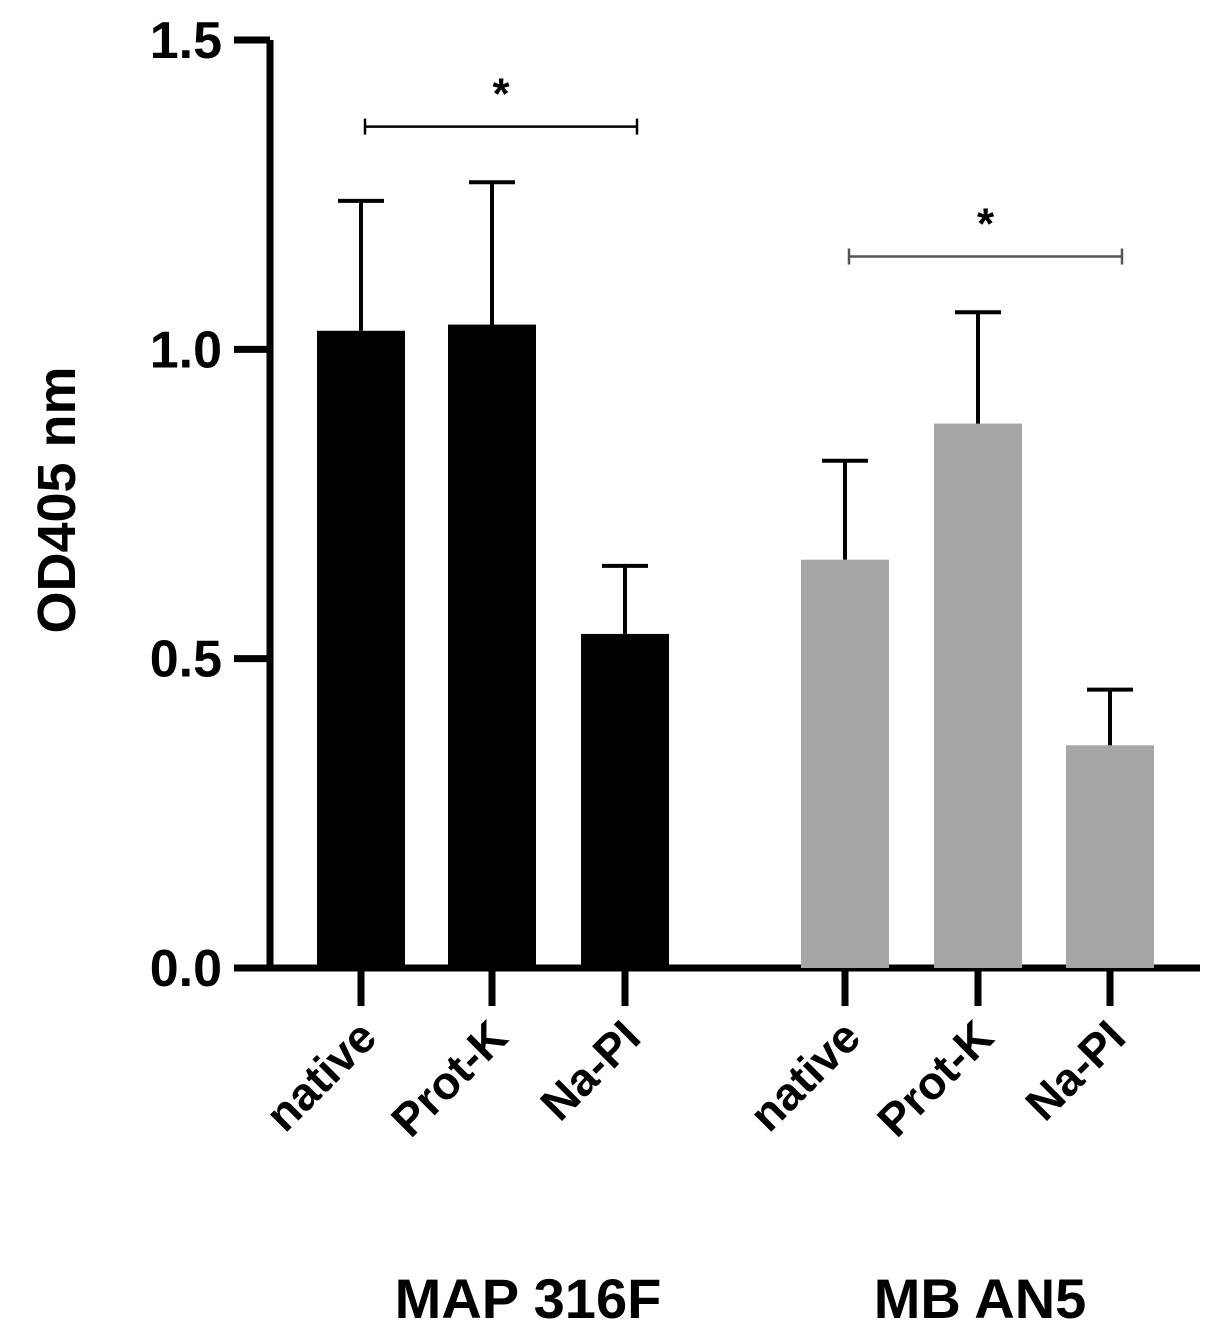 This screenshot has height=1341, width=1224. I want to click on significance-annotations: **, so click(743, 167).